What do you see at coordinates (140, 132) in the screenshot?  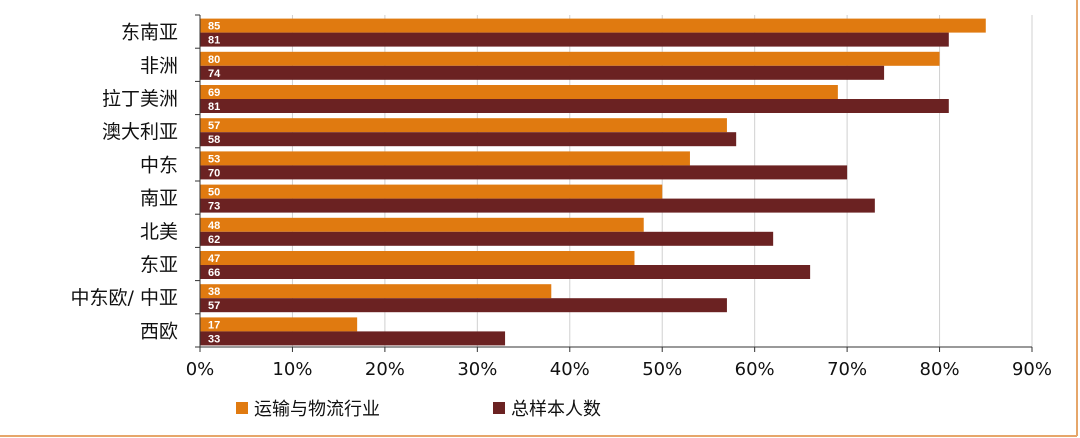 I see `category-label: 澳大利亚` at bounding box center [140, 132].